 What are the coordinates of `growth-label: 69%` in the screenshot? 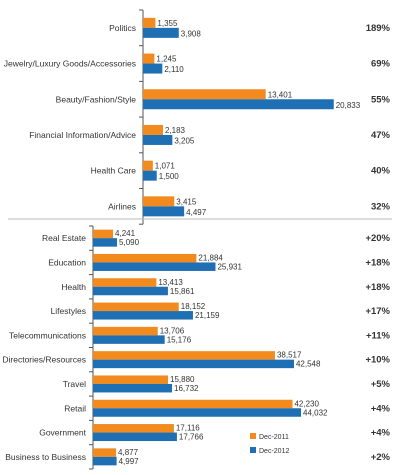 It's located at (381, 64).